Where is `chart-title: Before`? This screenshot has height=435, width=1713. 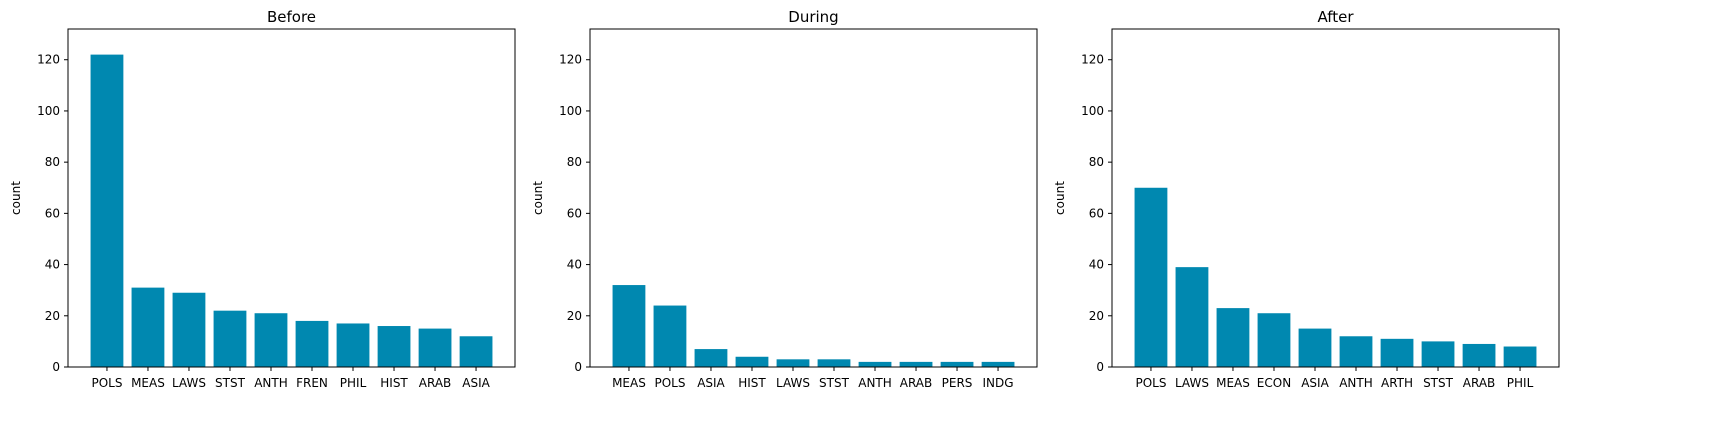 chart-title: Before is located at coordinates (291, 17).